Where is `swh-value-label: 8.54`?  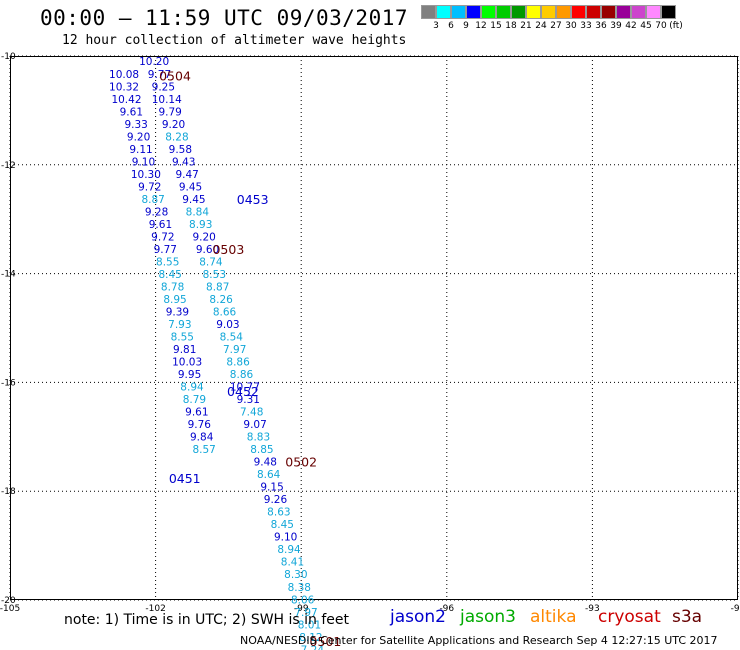 swh-value-label: 8.54 is located at coordinates (232, 338).